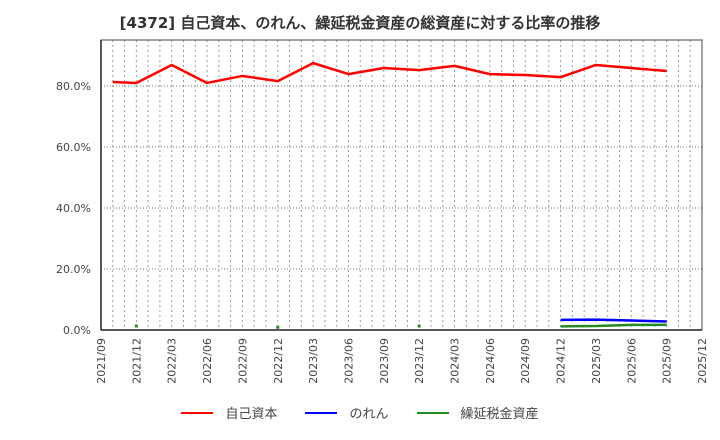  What do you see at coordinates (251, 414) in the screenshot?
I see `legend-label: 自己資本` at bounding box center [251, 414].